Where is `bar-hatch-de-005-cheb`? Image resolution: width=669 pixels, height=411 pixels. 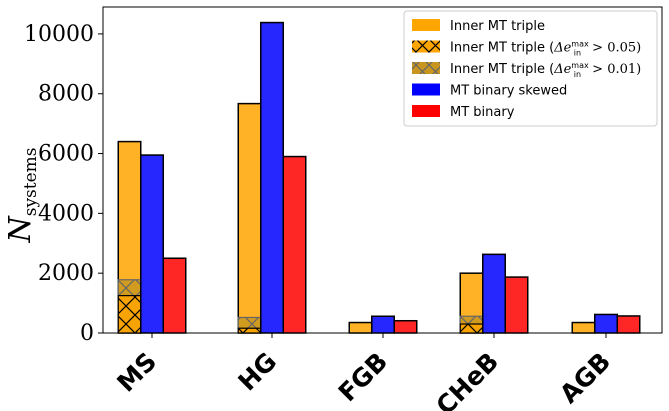 bar-hatch-de-005-cheb is located at coordinates (471, 328).